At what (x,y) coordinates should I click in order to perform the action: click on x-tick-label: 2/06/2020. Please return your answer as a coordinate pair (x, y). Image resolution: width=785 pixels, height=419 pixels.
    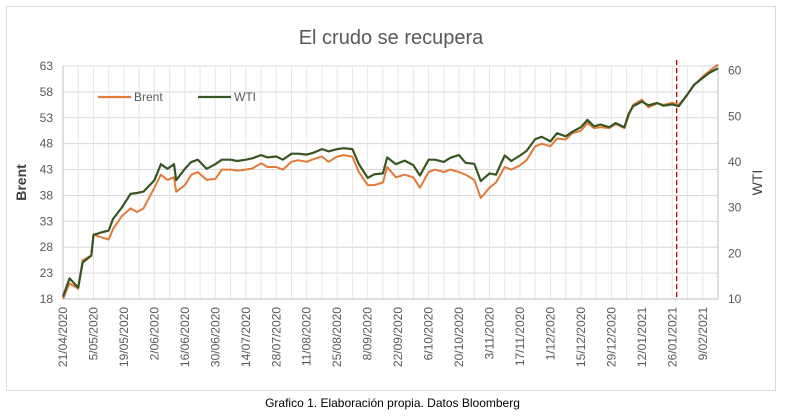
    Looking at the image, I should click on (154, 334).